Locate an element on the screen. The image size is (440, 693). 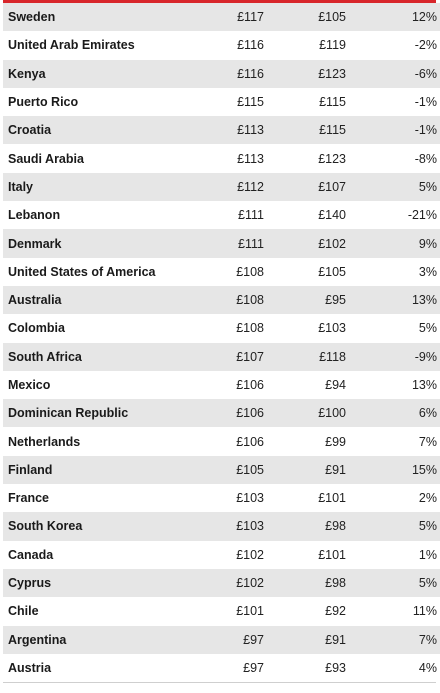
value2-cell: £94 is located at coordinates (305, 385).